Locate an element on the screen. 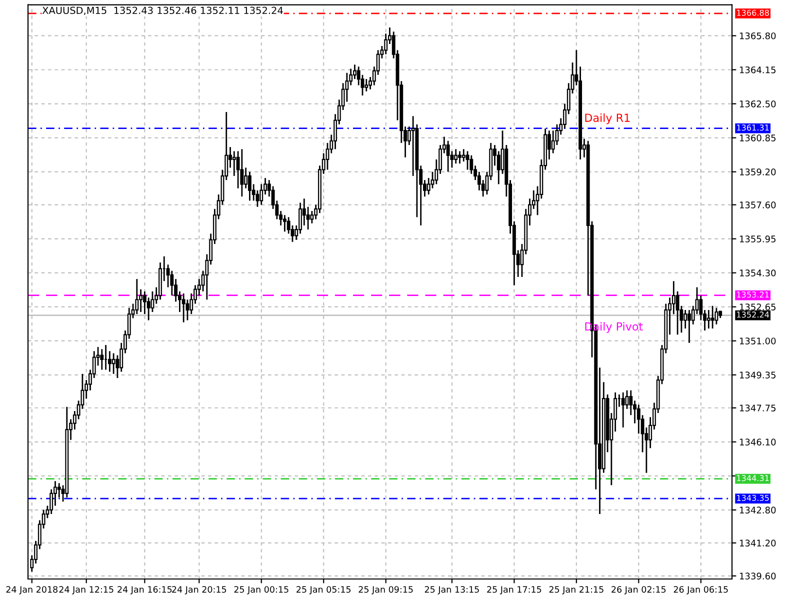 This screenshot has height=600, width=800. y-tick-label: 1352.65 is located at coordinates (758, 307).